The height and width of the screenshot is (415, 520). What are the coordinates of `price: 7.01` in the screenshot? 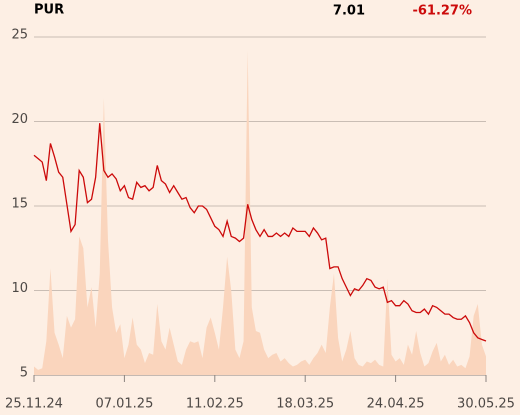 It's located at (349, 11).